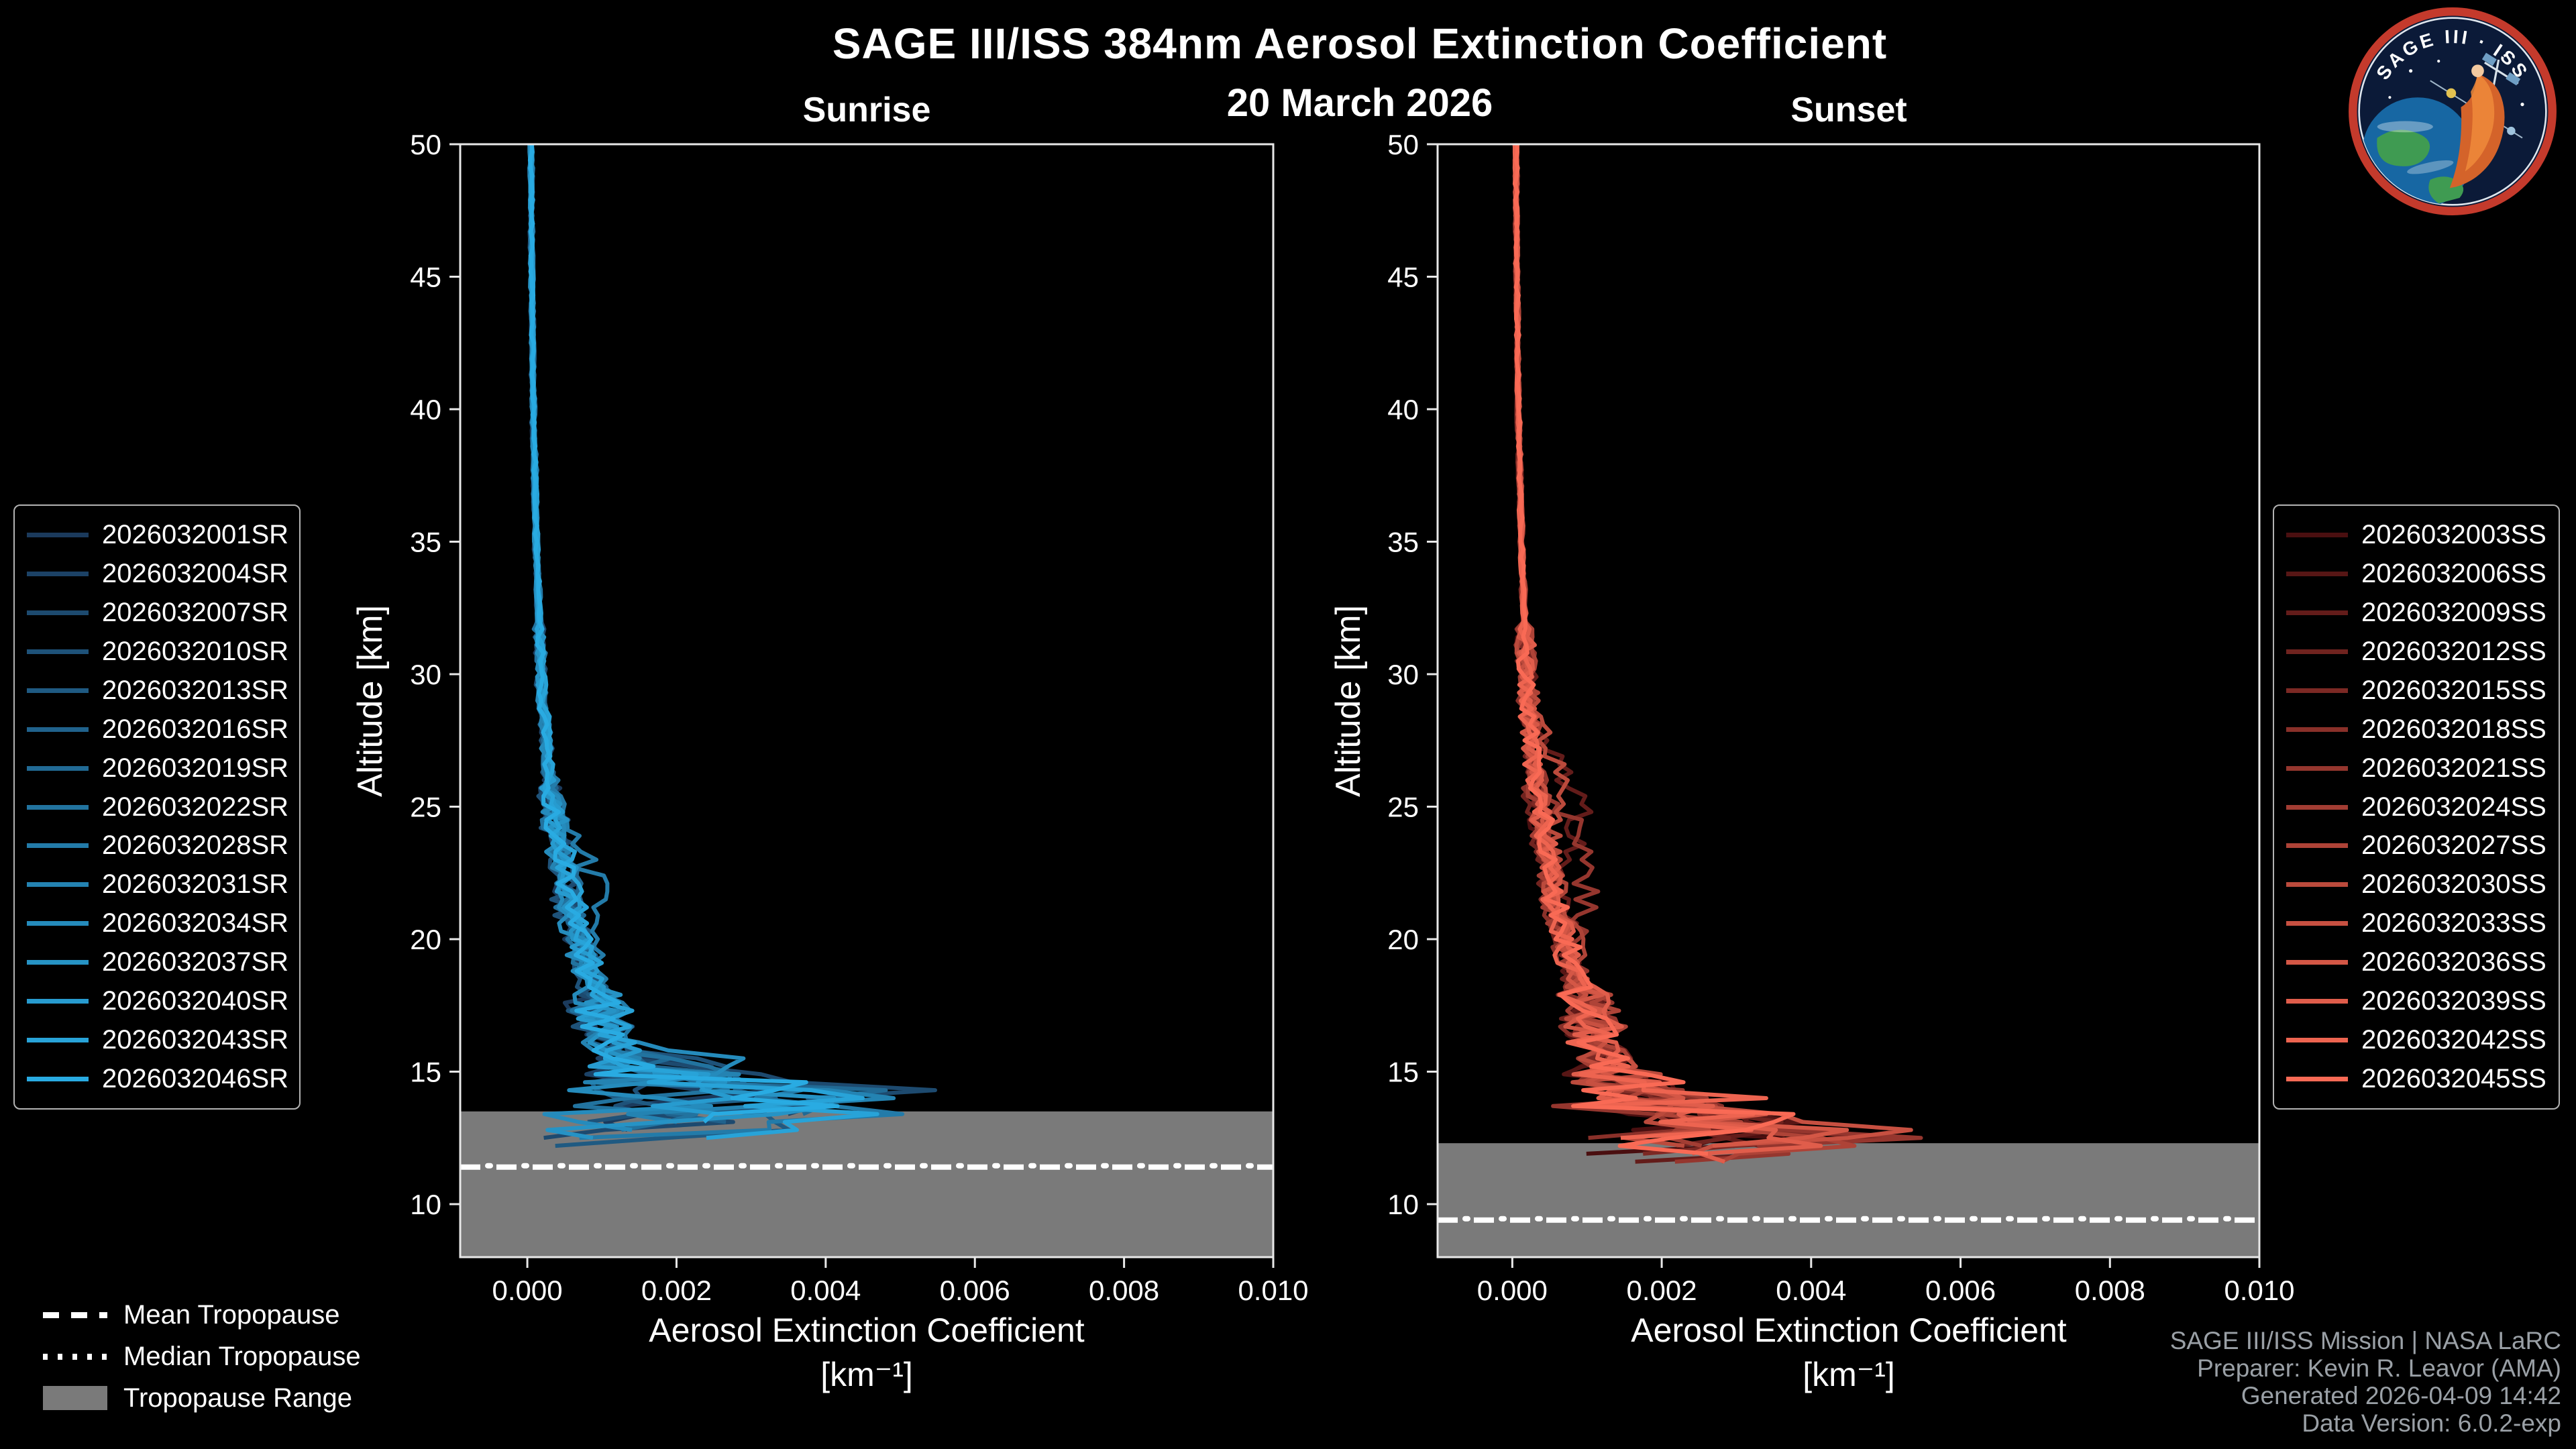 This screenshot has height=1449, width=2576. I want to click on profile-2026032045SS, so click(1654, 650).